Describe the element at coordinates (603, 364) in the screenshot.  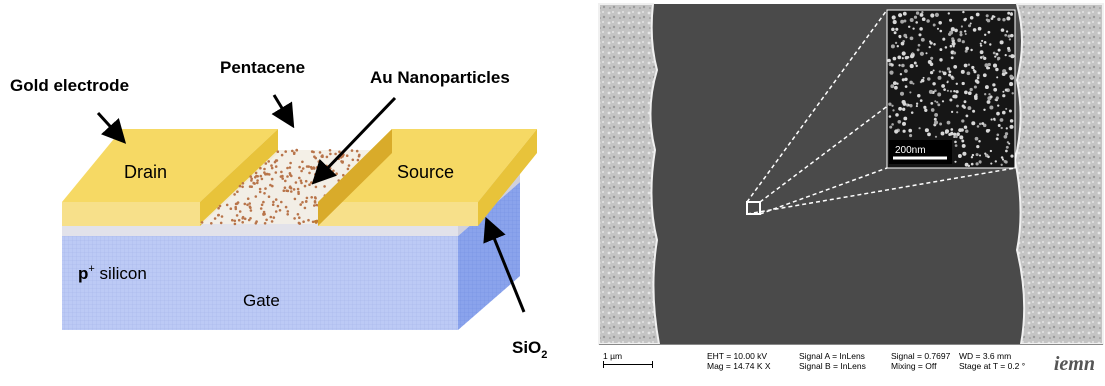
I see `scale-bar-tick-left` at that location.